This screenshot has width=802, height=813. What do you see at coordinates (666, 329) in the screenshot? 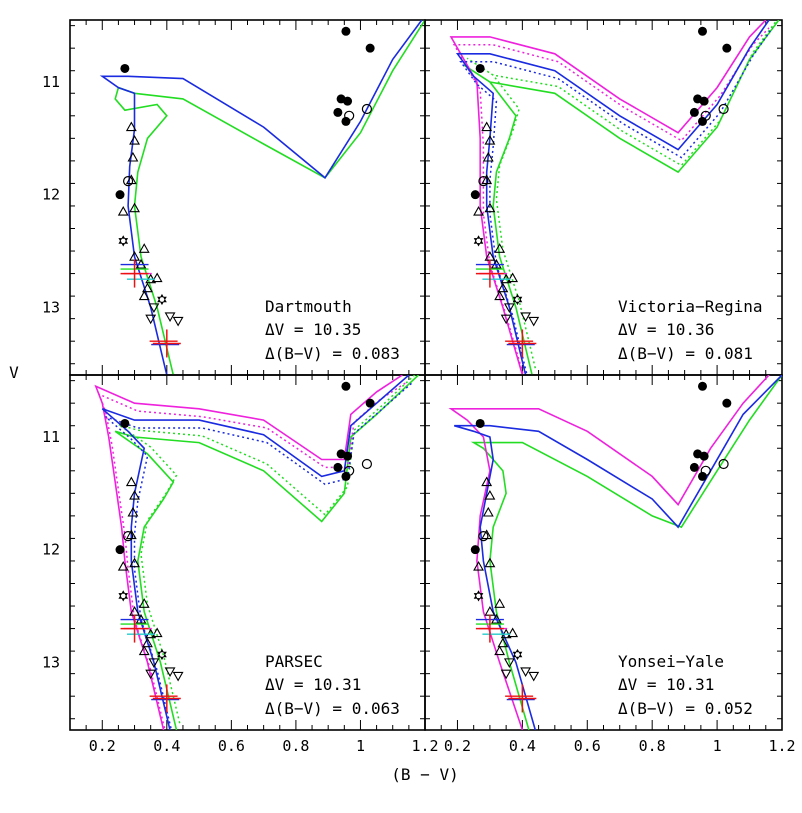
I see `delta-v-label: ΔV = 10.36` at bounding box center [666, 329].